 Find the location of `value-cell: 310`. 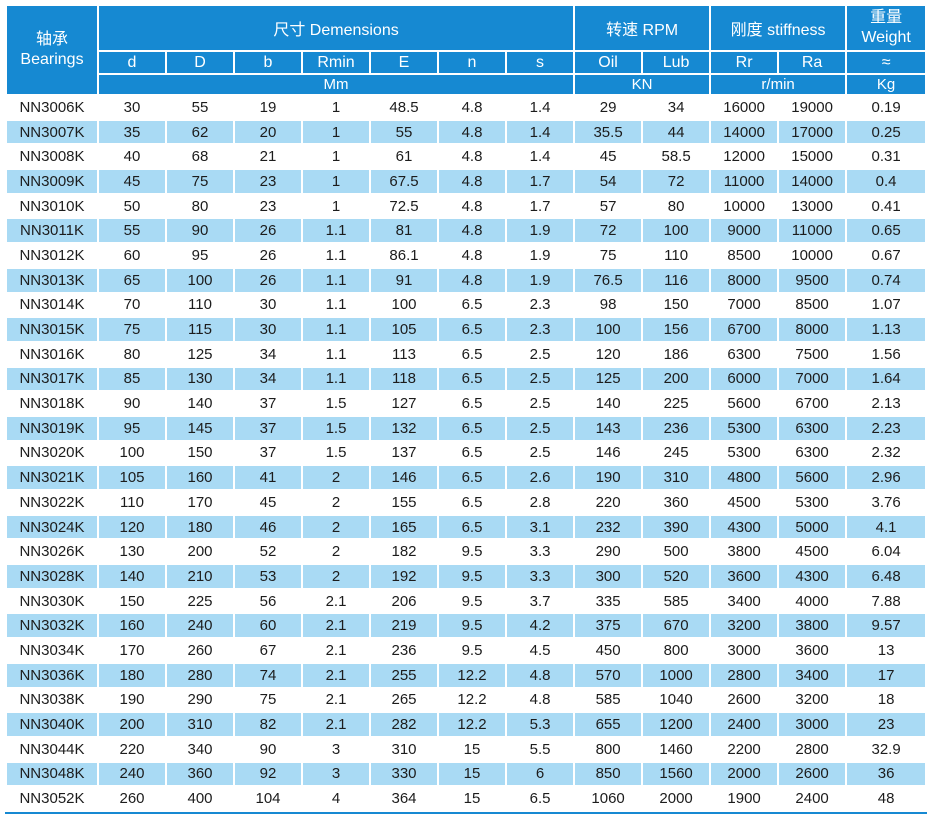

value-cell: 310 is located at coordinates (676, 477).